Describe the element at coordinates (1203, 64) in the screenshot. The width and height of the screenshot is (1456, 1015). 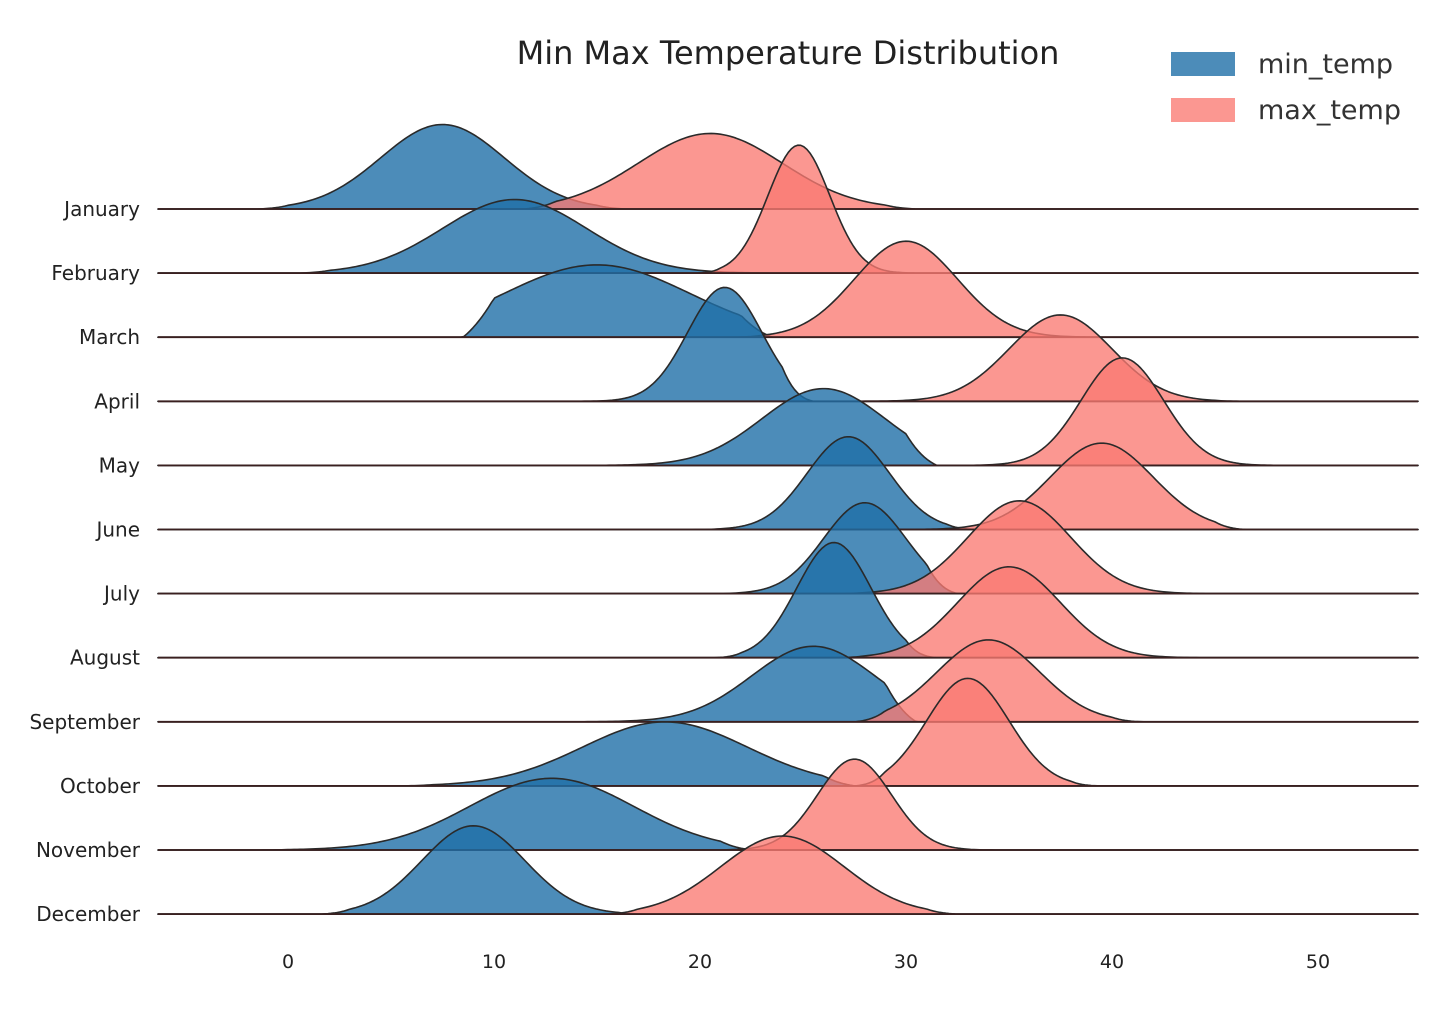
I see `legend-swatch-min-temp` at that location.